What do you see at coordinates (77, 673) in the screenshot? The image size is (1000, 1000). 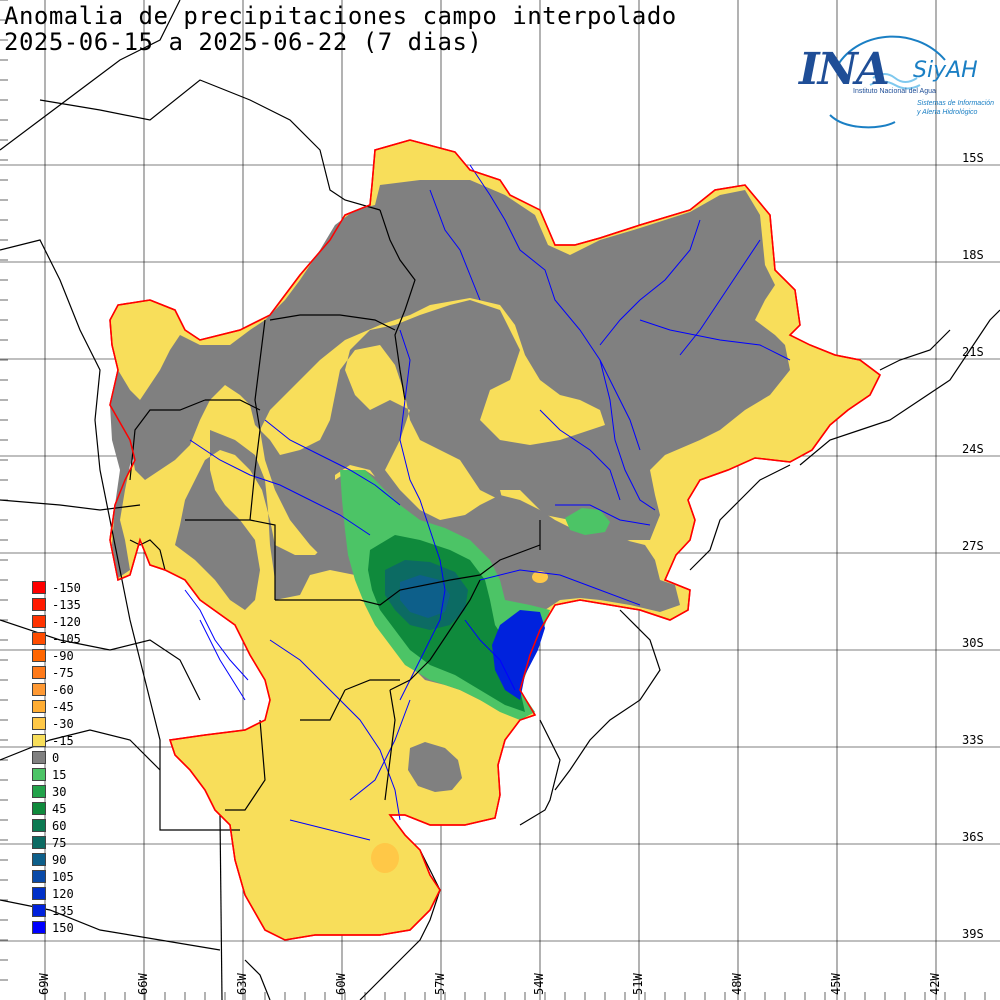 I see `legend-entry: -75` at bounding box center [77, 673].